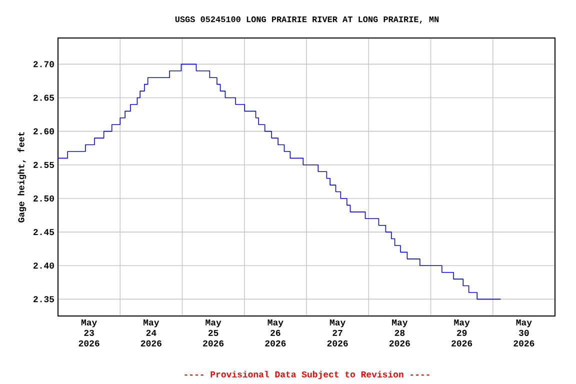 The image size is (576, 384). I want to click on x-tick-label: May 23 2026, so click(89, 333).